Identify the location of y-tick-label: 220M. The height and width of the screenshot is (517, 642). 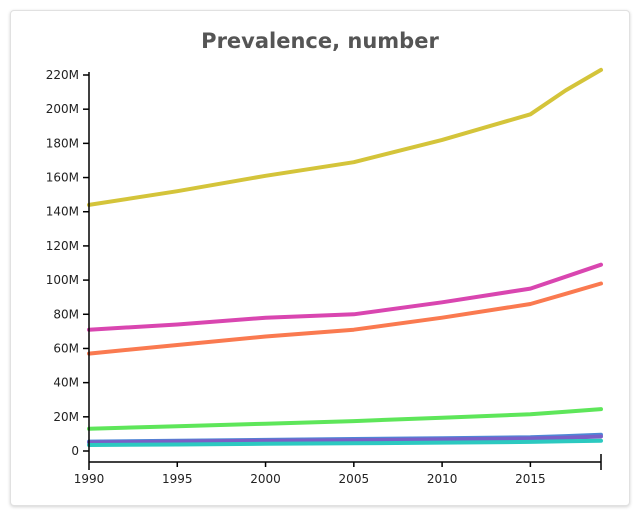
(62, 75).